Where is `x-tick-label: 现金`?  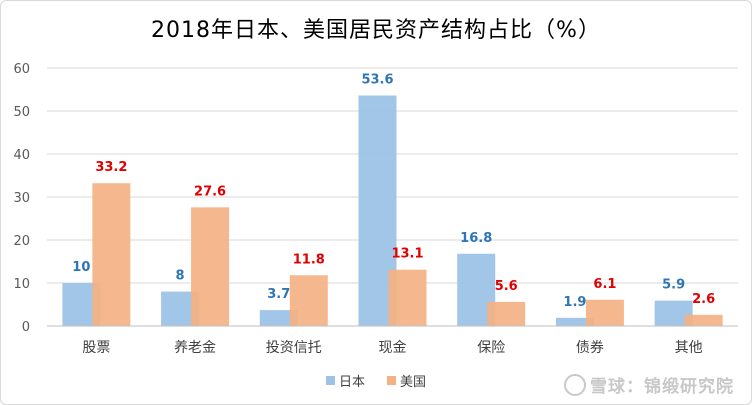 x-tick-label: 现金 is located at coordinates (393, 348).